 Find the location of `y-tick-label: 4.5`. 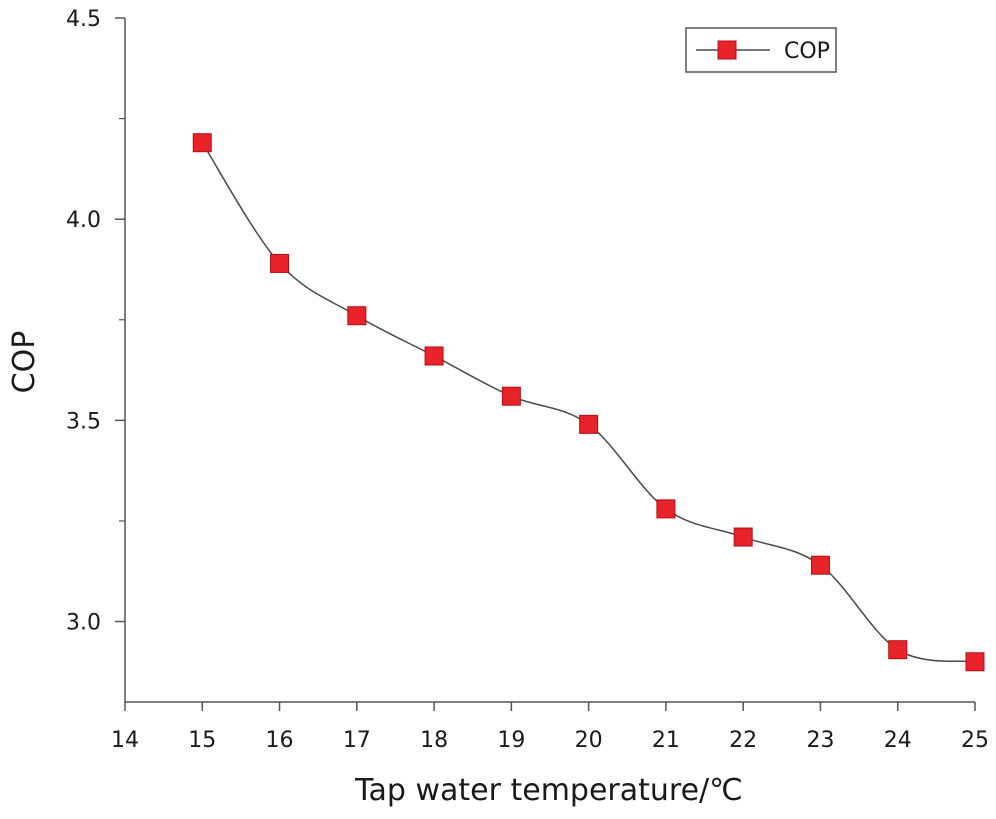

y-tick-label: 4.5 is located at coordinates (83, 19).